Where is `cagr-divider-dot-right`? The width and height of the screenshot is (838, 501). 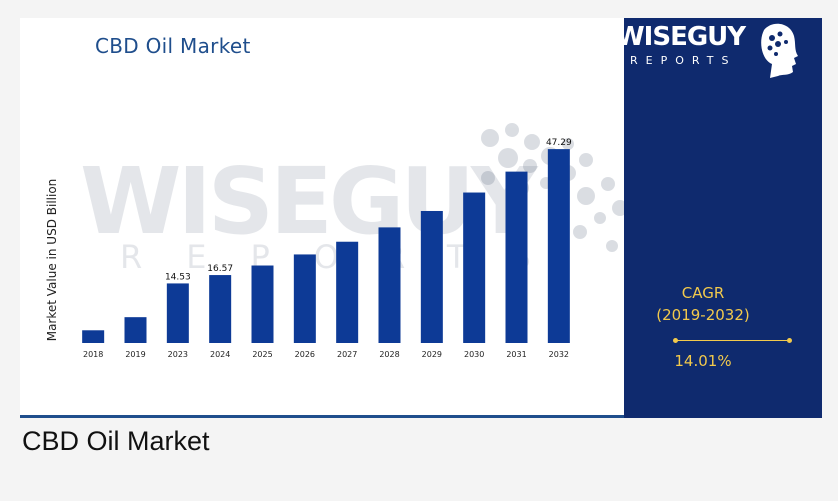 cagr-divider-dot-right is located at coordinates (789, 340).